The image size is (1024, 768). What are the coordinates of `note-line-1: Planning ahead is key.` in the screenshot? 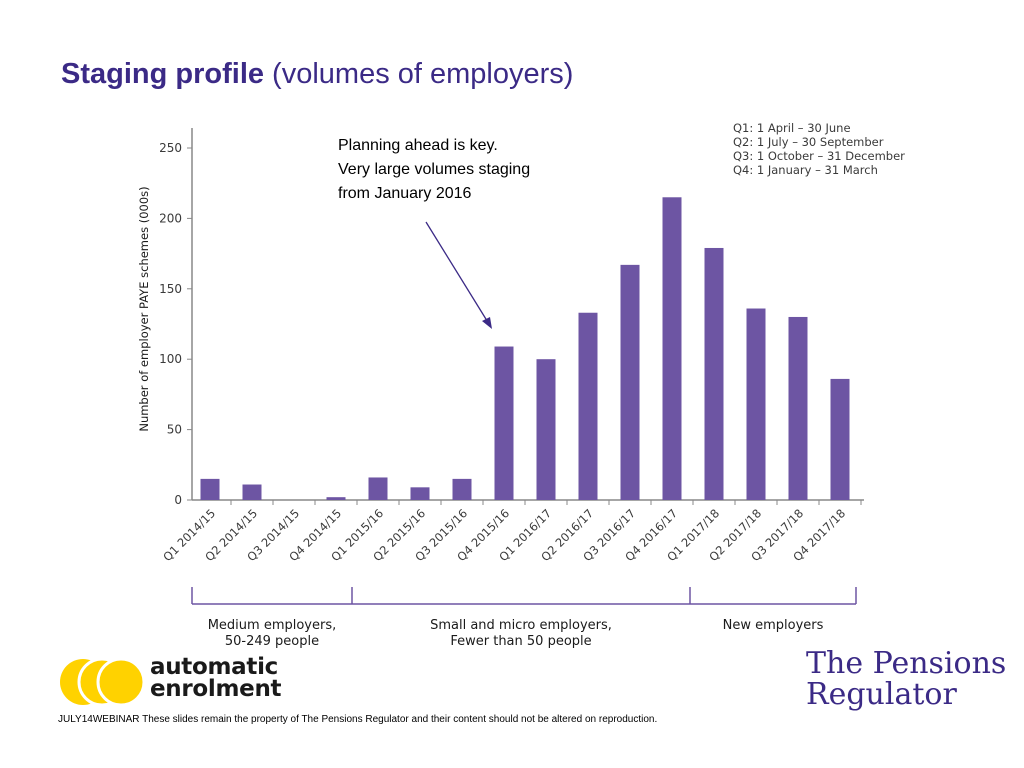 It's located at (418, 145).